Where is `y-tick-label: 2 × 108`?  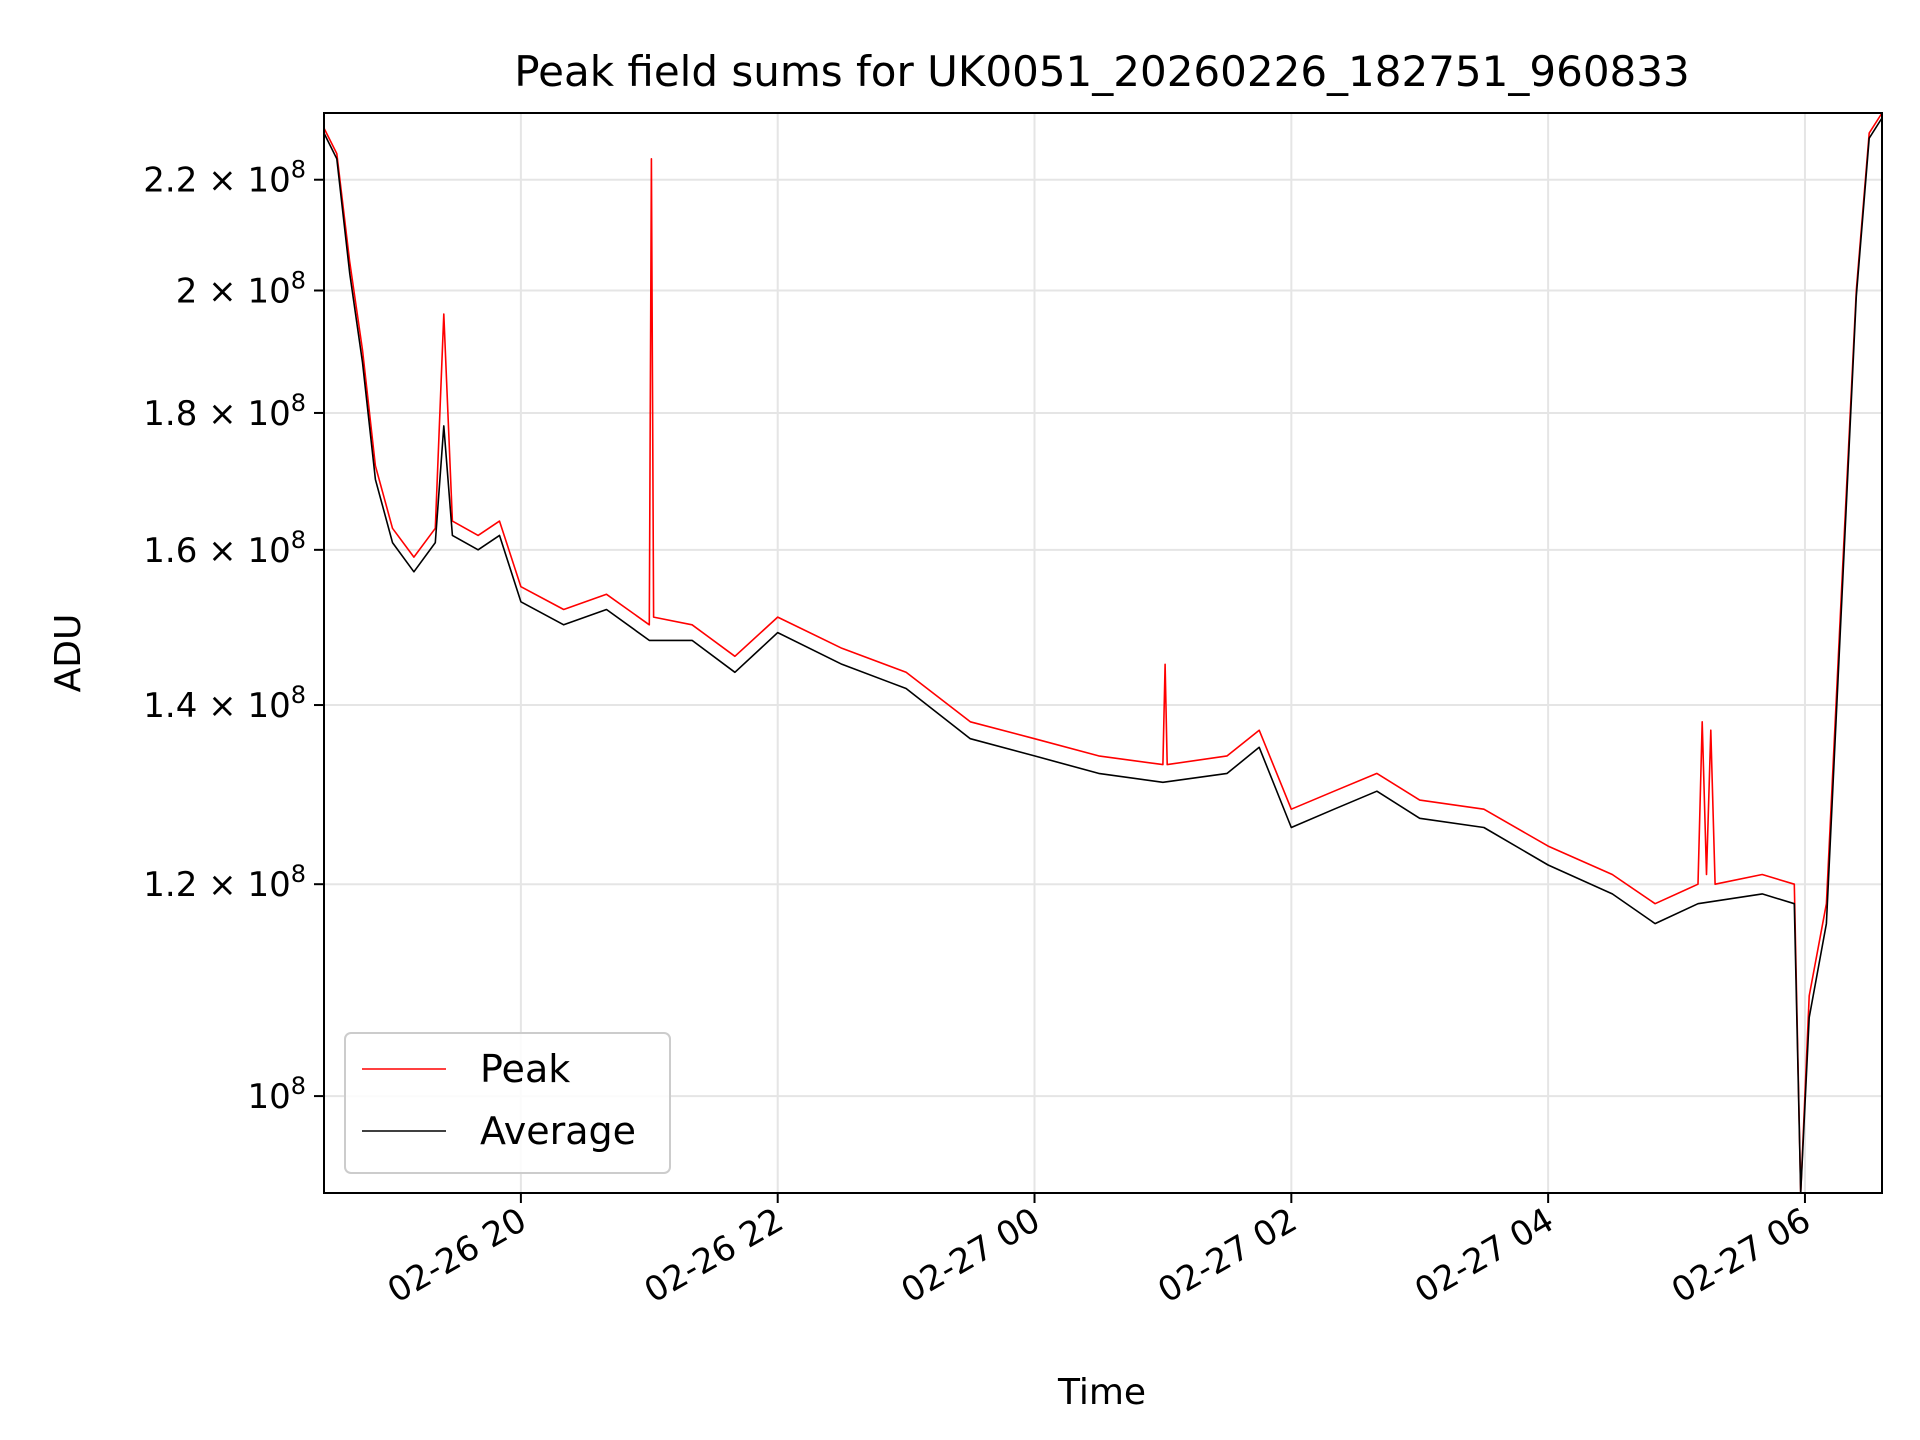 y-tick-label: 2 × 108 is located at coordinates (241, 288).